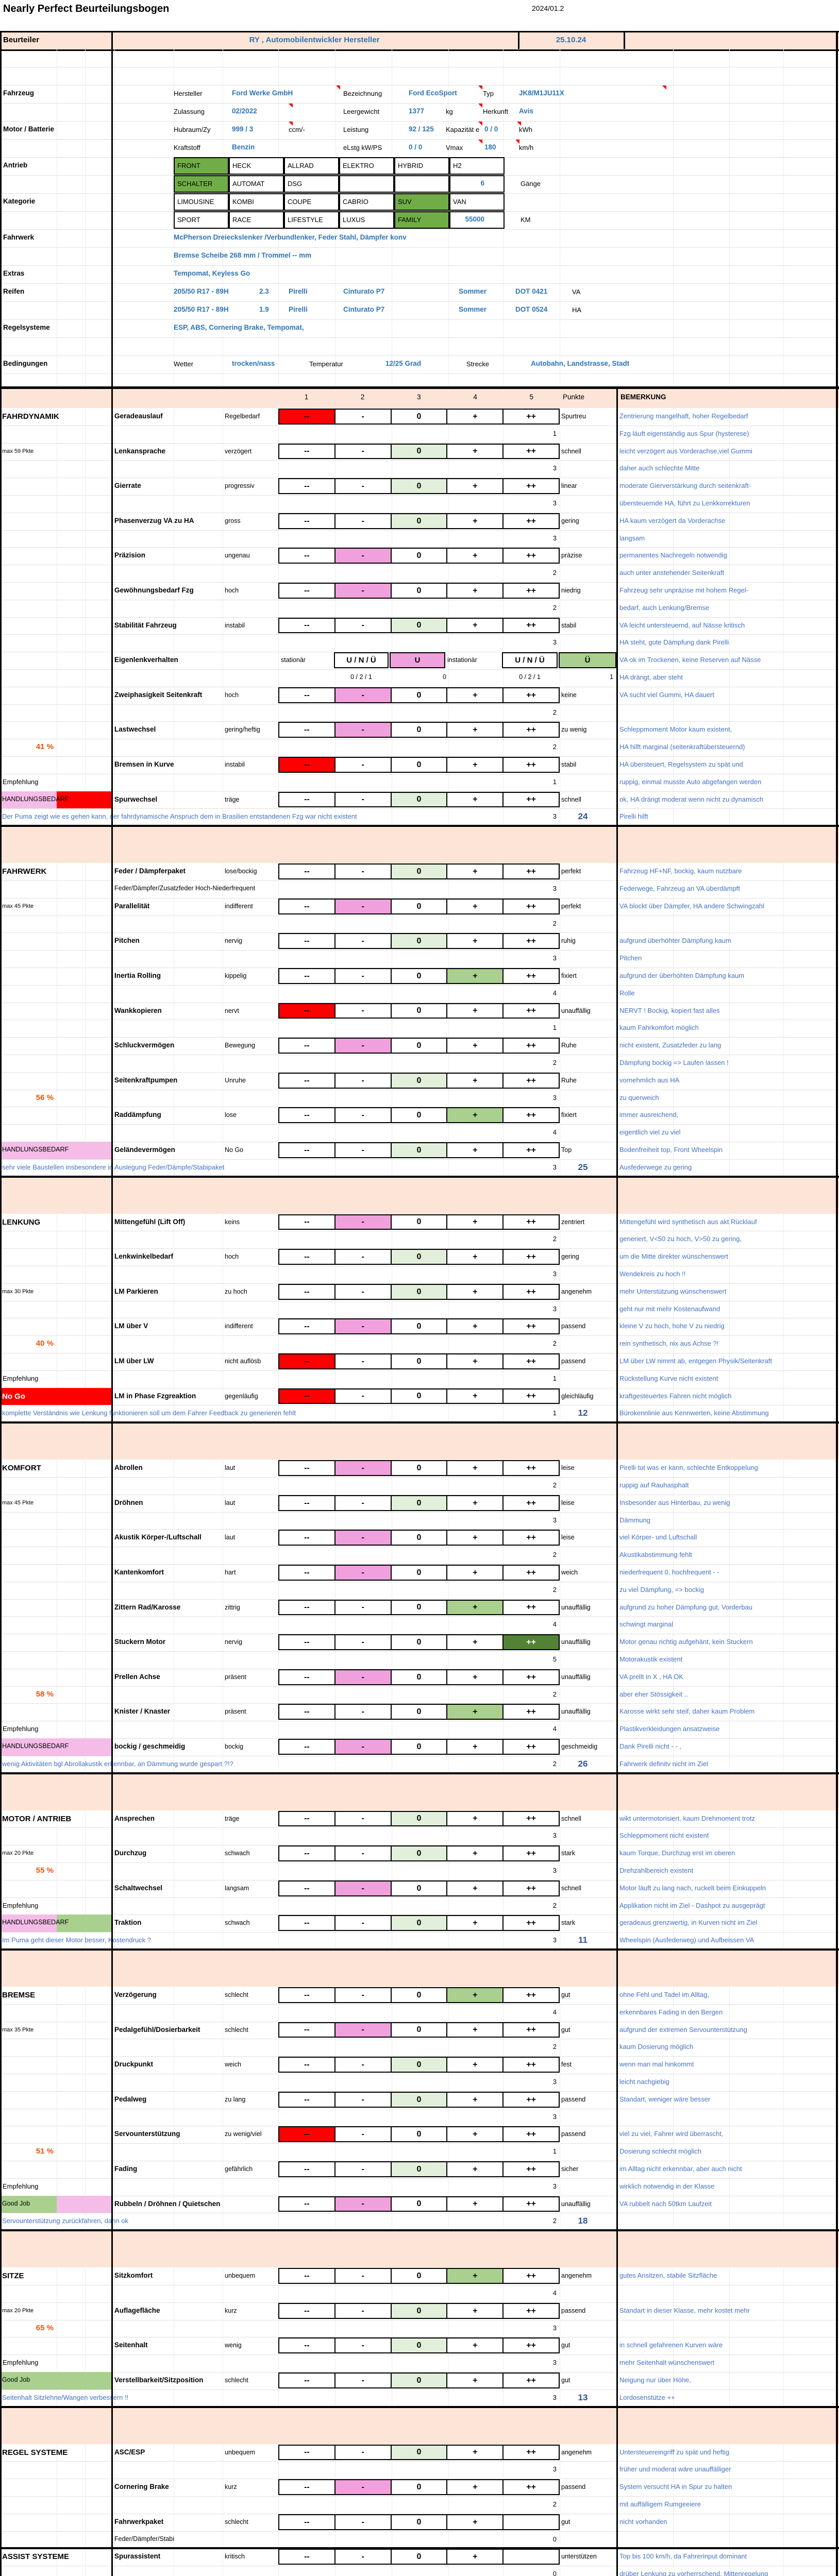 This screenshot has width=839, height=2576. Describe the element at coordinates (421, 202) in the screenshot. I see `option-cell-suv: SUV` at that location.